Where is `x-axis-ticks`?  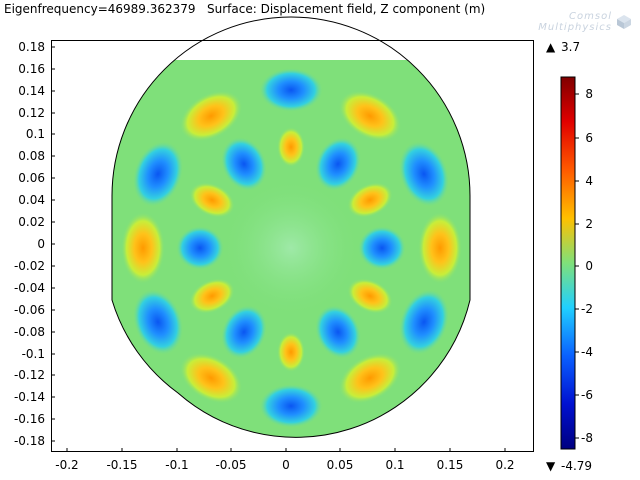
x-axis-ticks is located at coordinates (286, 450).